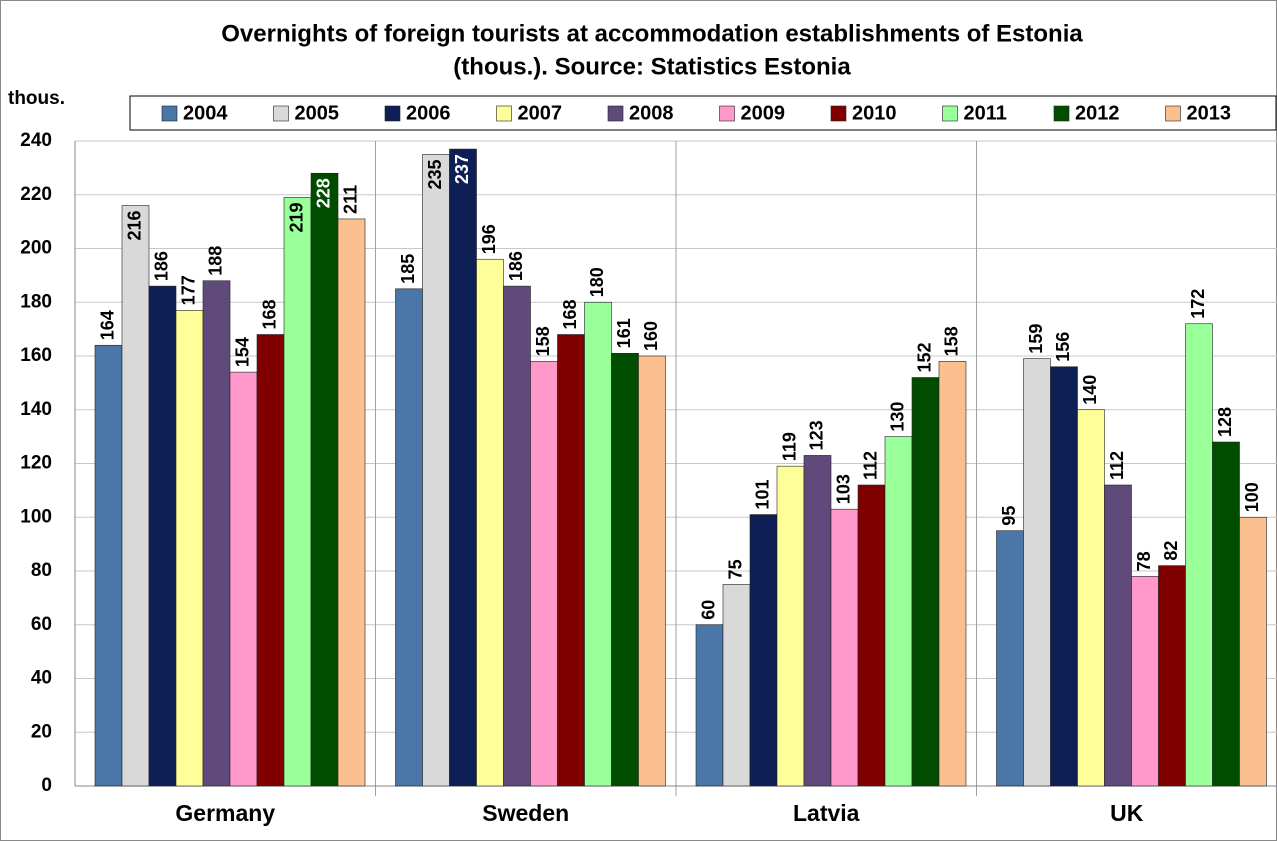 This screenshot has height=841, width=1277. I want to click on y-tick-label: 60, so click(41, 624).